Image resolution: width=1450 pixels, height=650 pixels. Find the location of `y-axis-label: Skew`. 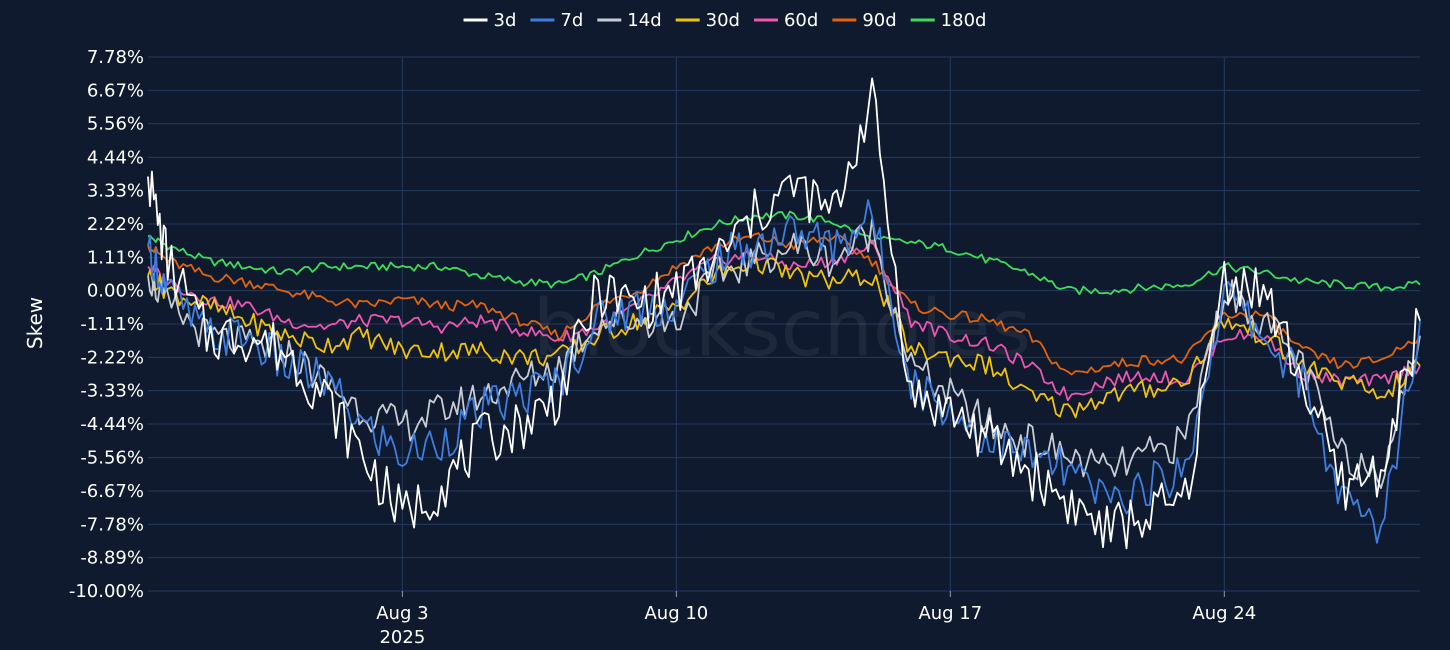

y-axis-label: Skew is located at coordinates (35, 323).